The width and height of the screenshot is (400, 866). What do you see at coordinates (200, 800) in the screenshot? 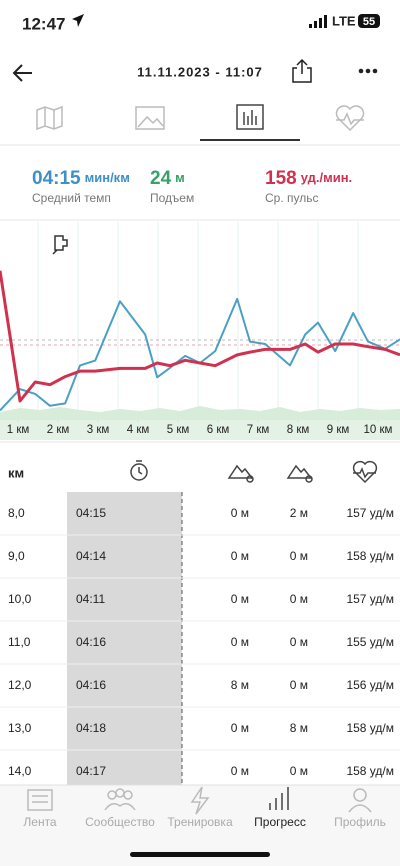
I see `nav-icon-training` at bounding box center [200, 800].